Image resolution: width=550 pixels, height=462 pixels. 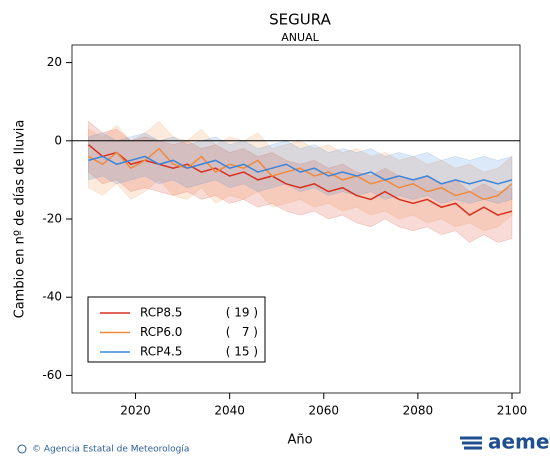 I want to click on y-tick-label: 0, so click(x=58, y=140).